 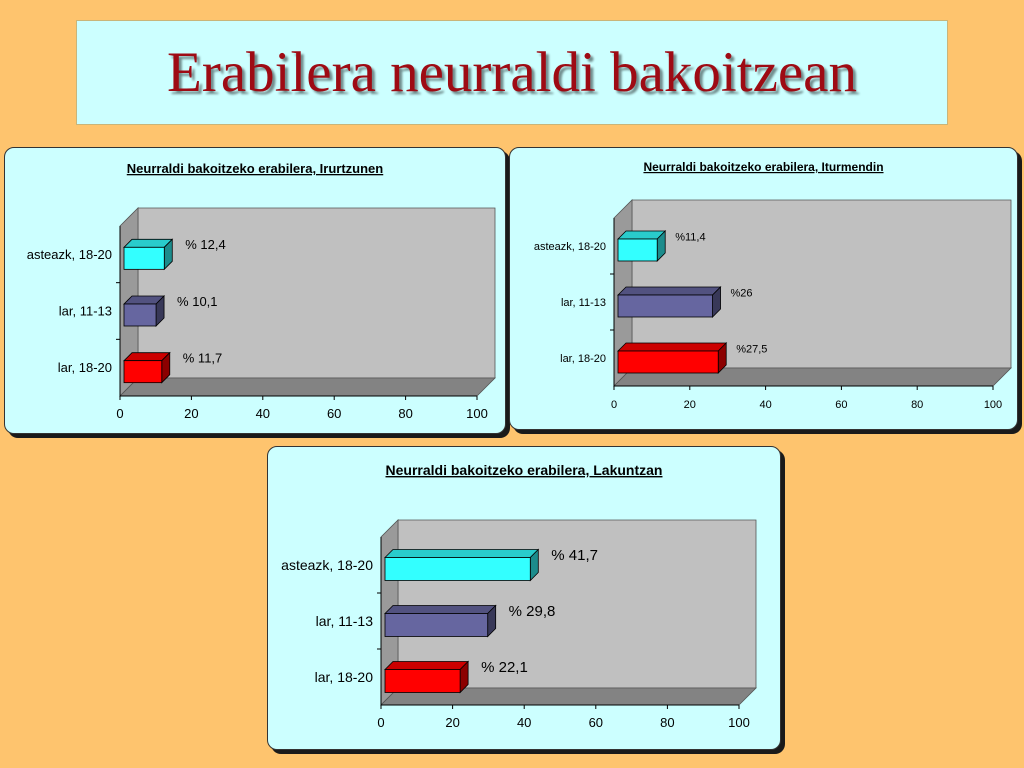 What do you see at coordinates (574, 555) in the screenshot?
I see `data-label: % 41,7` at bounding box center [574, 555].